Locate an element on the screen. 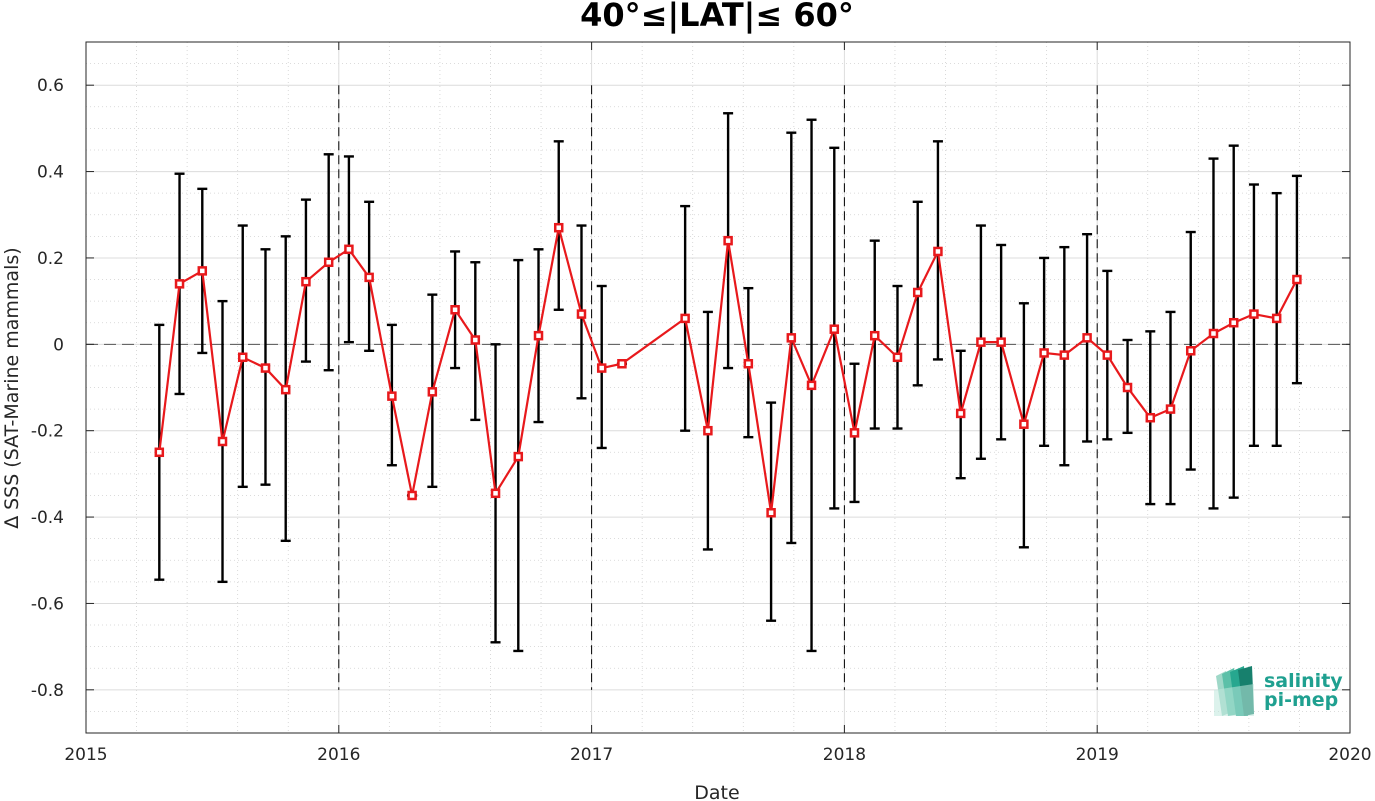 This screenshot has width=1375, height=801. x-tick-label: 2015 is located at coordinates (85, 755).